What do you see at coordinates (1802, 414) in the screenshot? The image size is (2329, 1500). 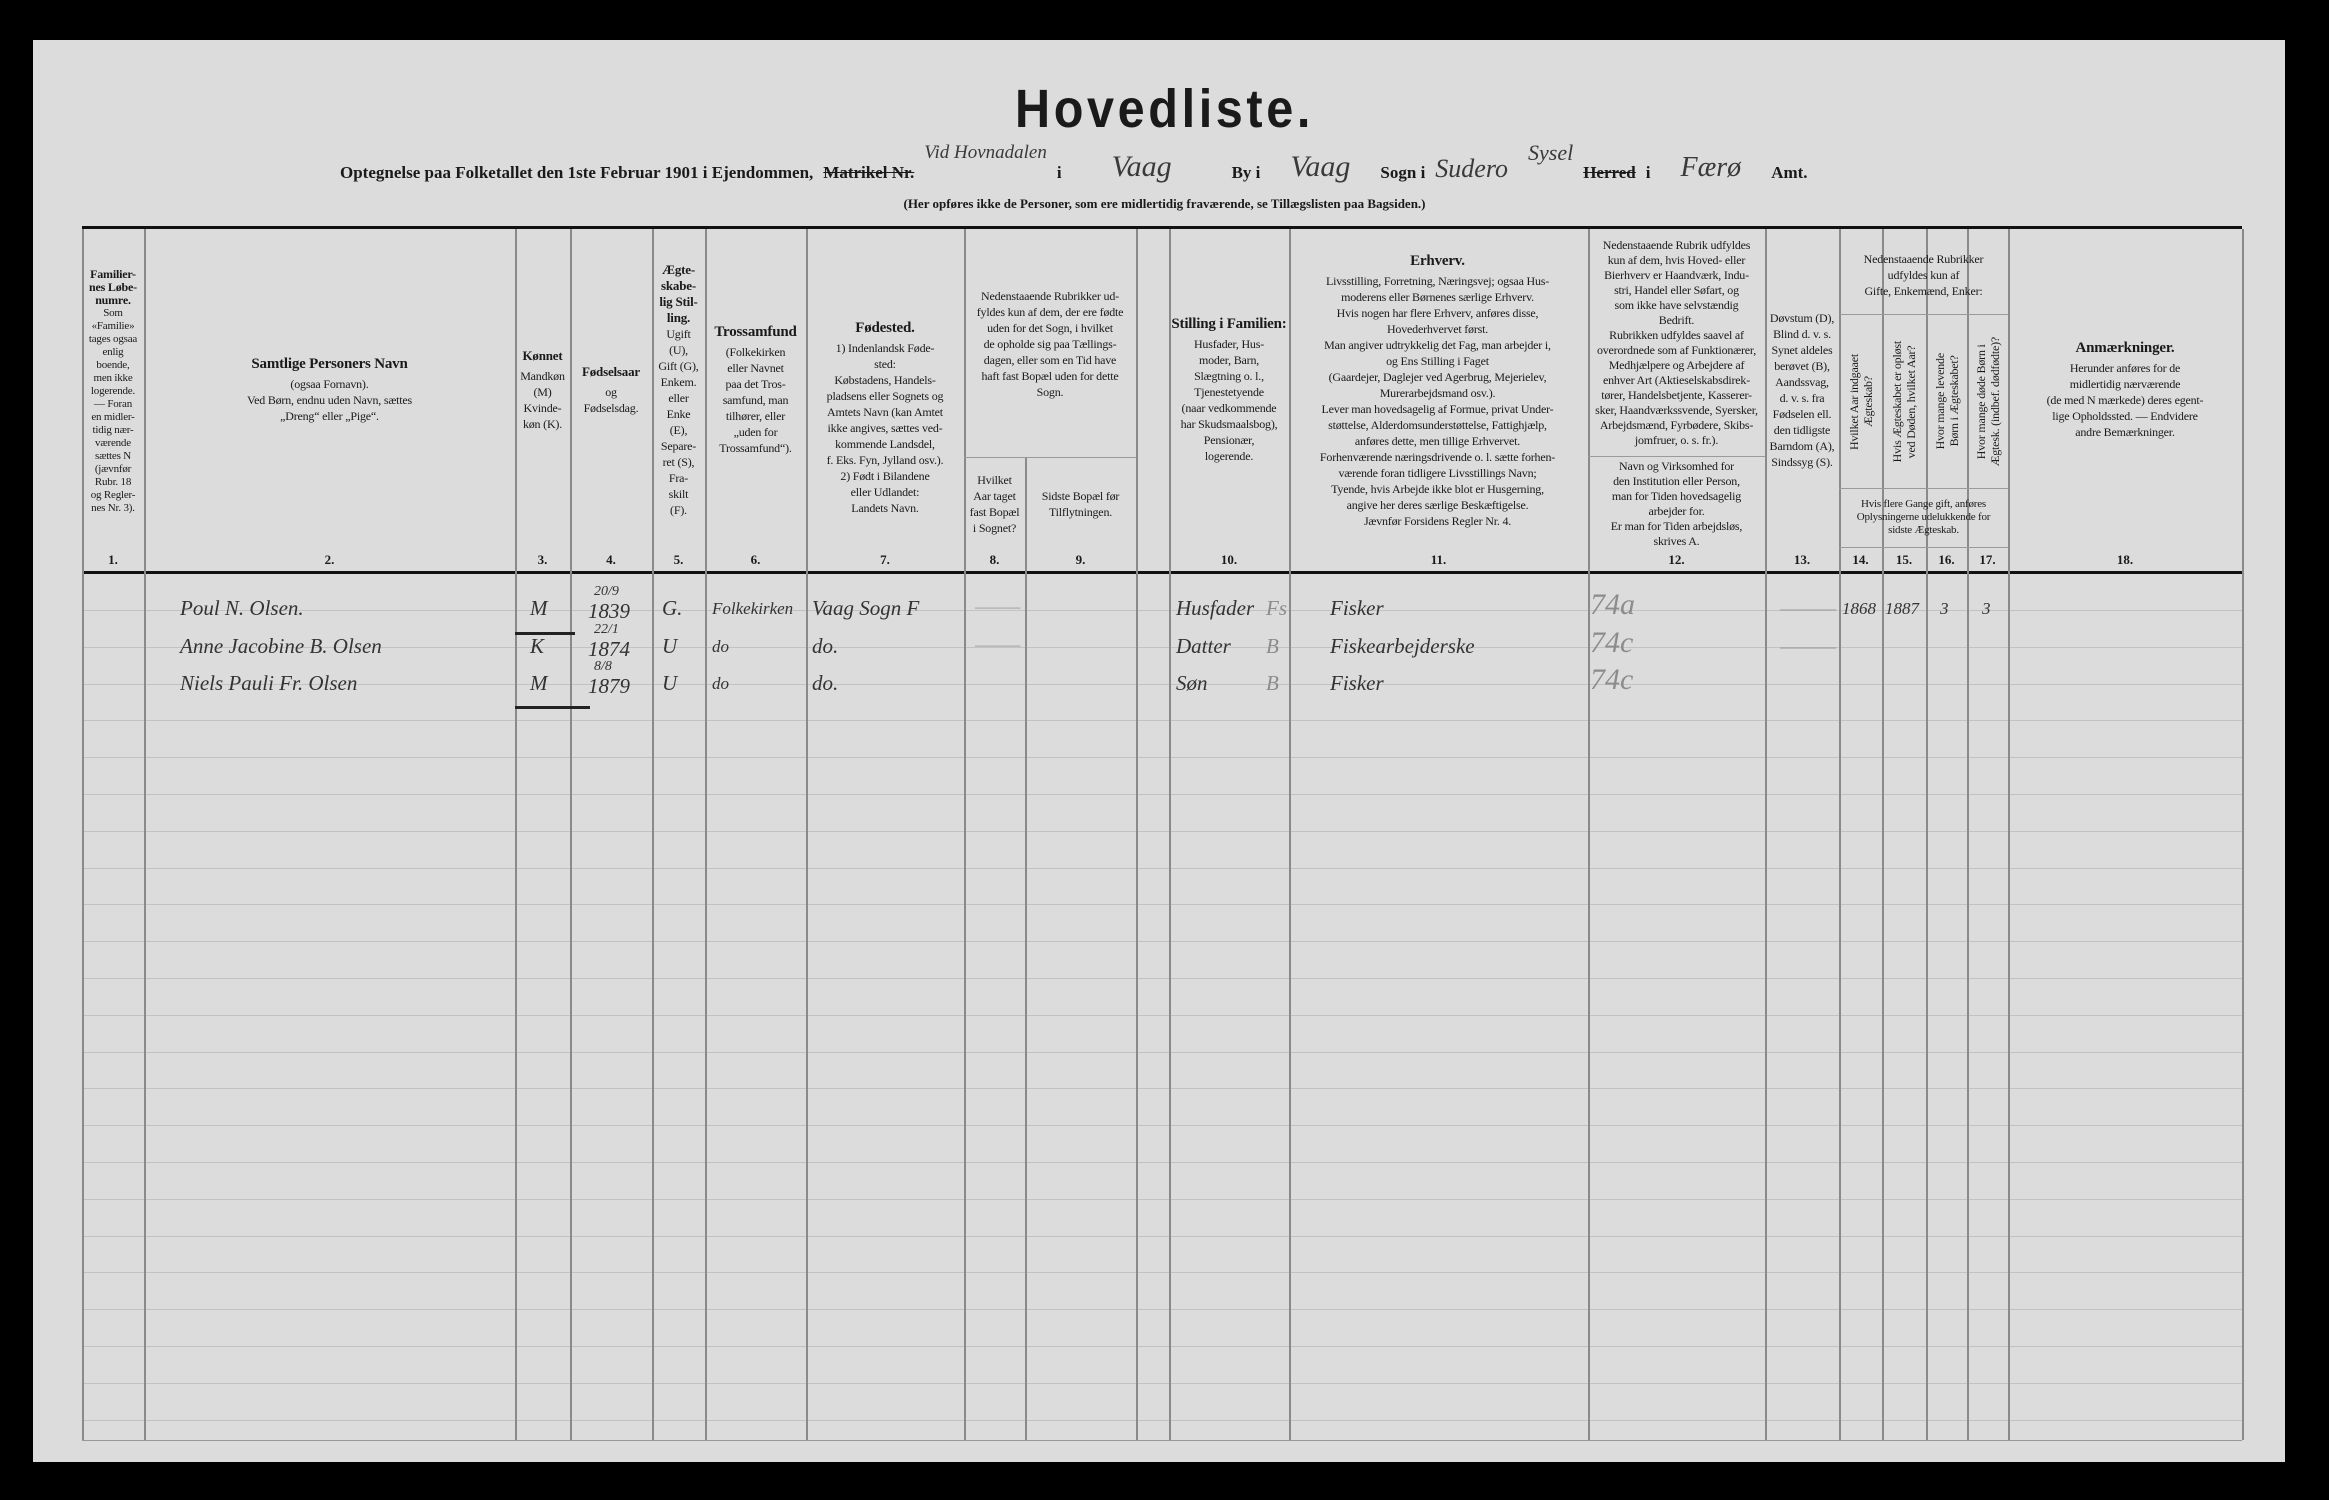 I see `header-line: Fødselen ell.` at bounding box center [1802, 414].